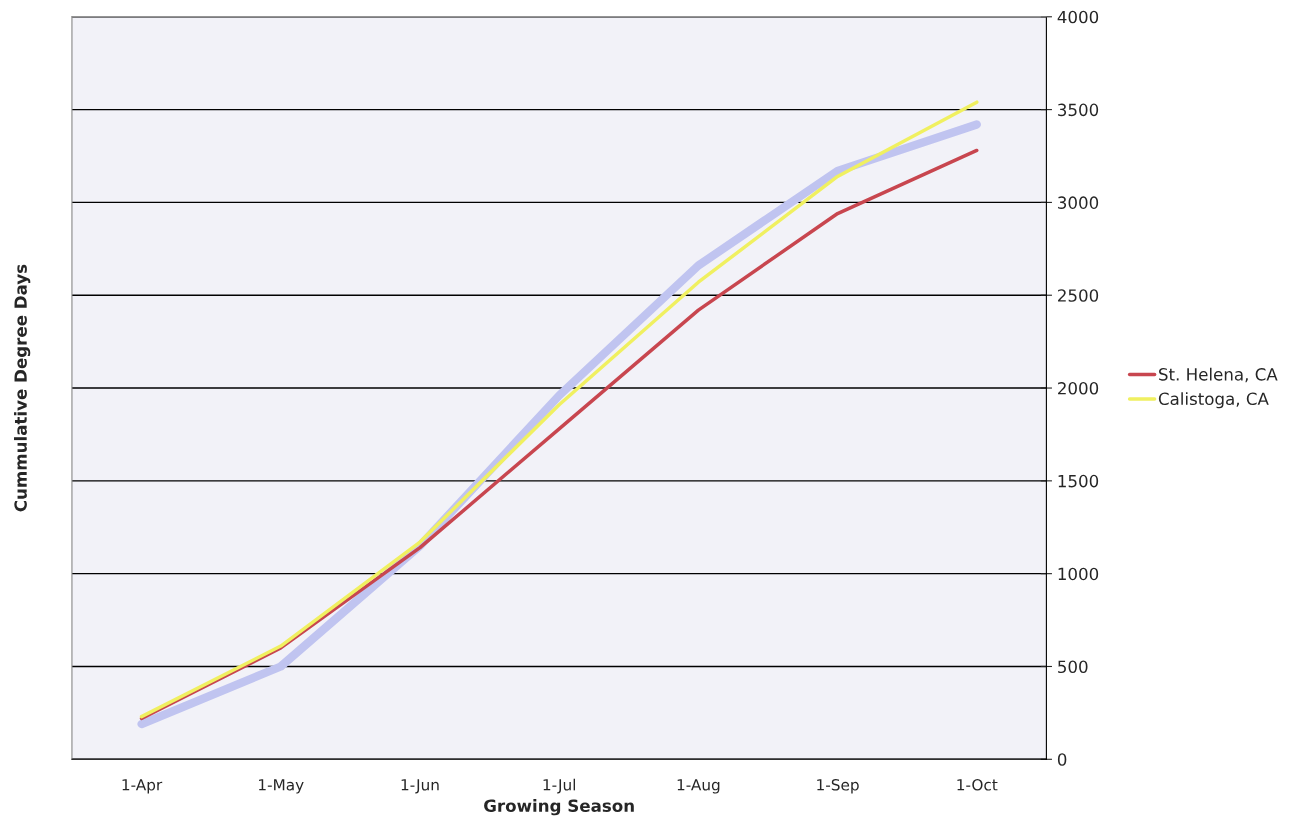  I want to click on x-tick-label: 1-Oct, so click(977, 785).